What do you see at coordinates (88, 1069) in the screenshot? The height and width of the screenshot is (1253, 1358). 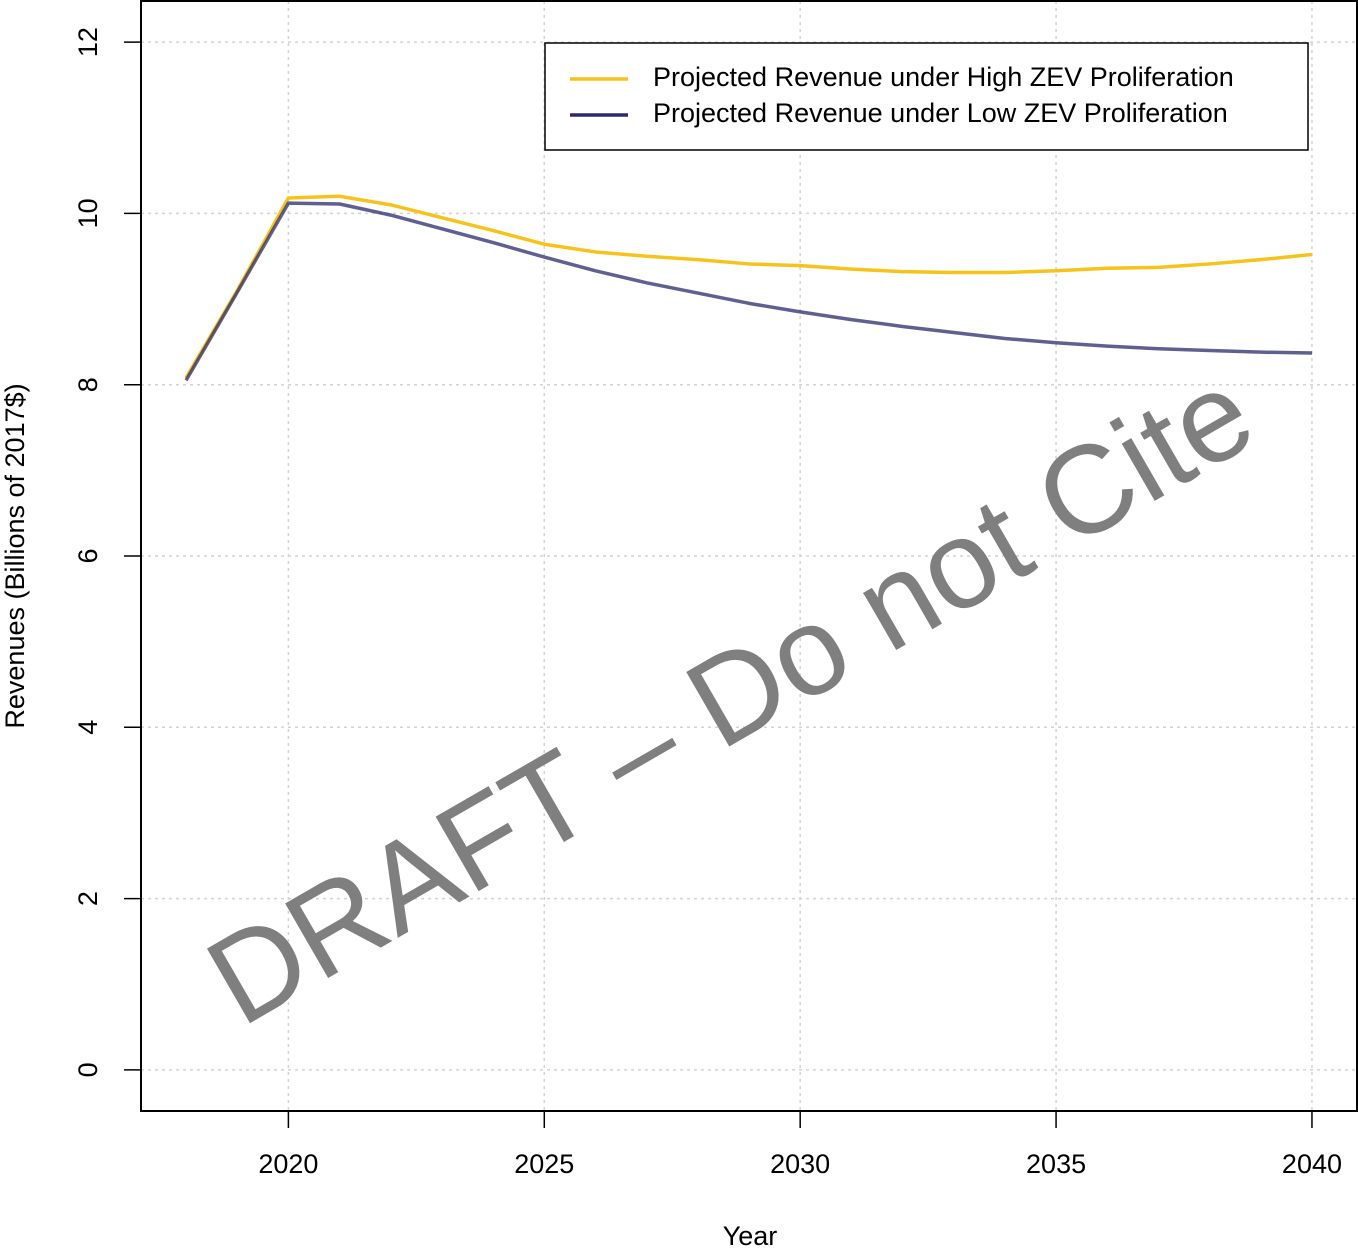 I see `y-tick-label: 0` at bounding box center [88, 1069].